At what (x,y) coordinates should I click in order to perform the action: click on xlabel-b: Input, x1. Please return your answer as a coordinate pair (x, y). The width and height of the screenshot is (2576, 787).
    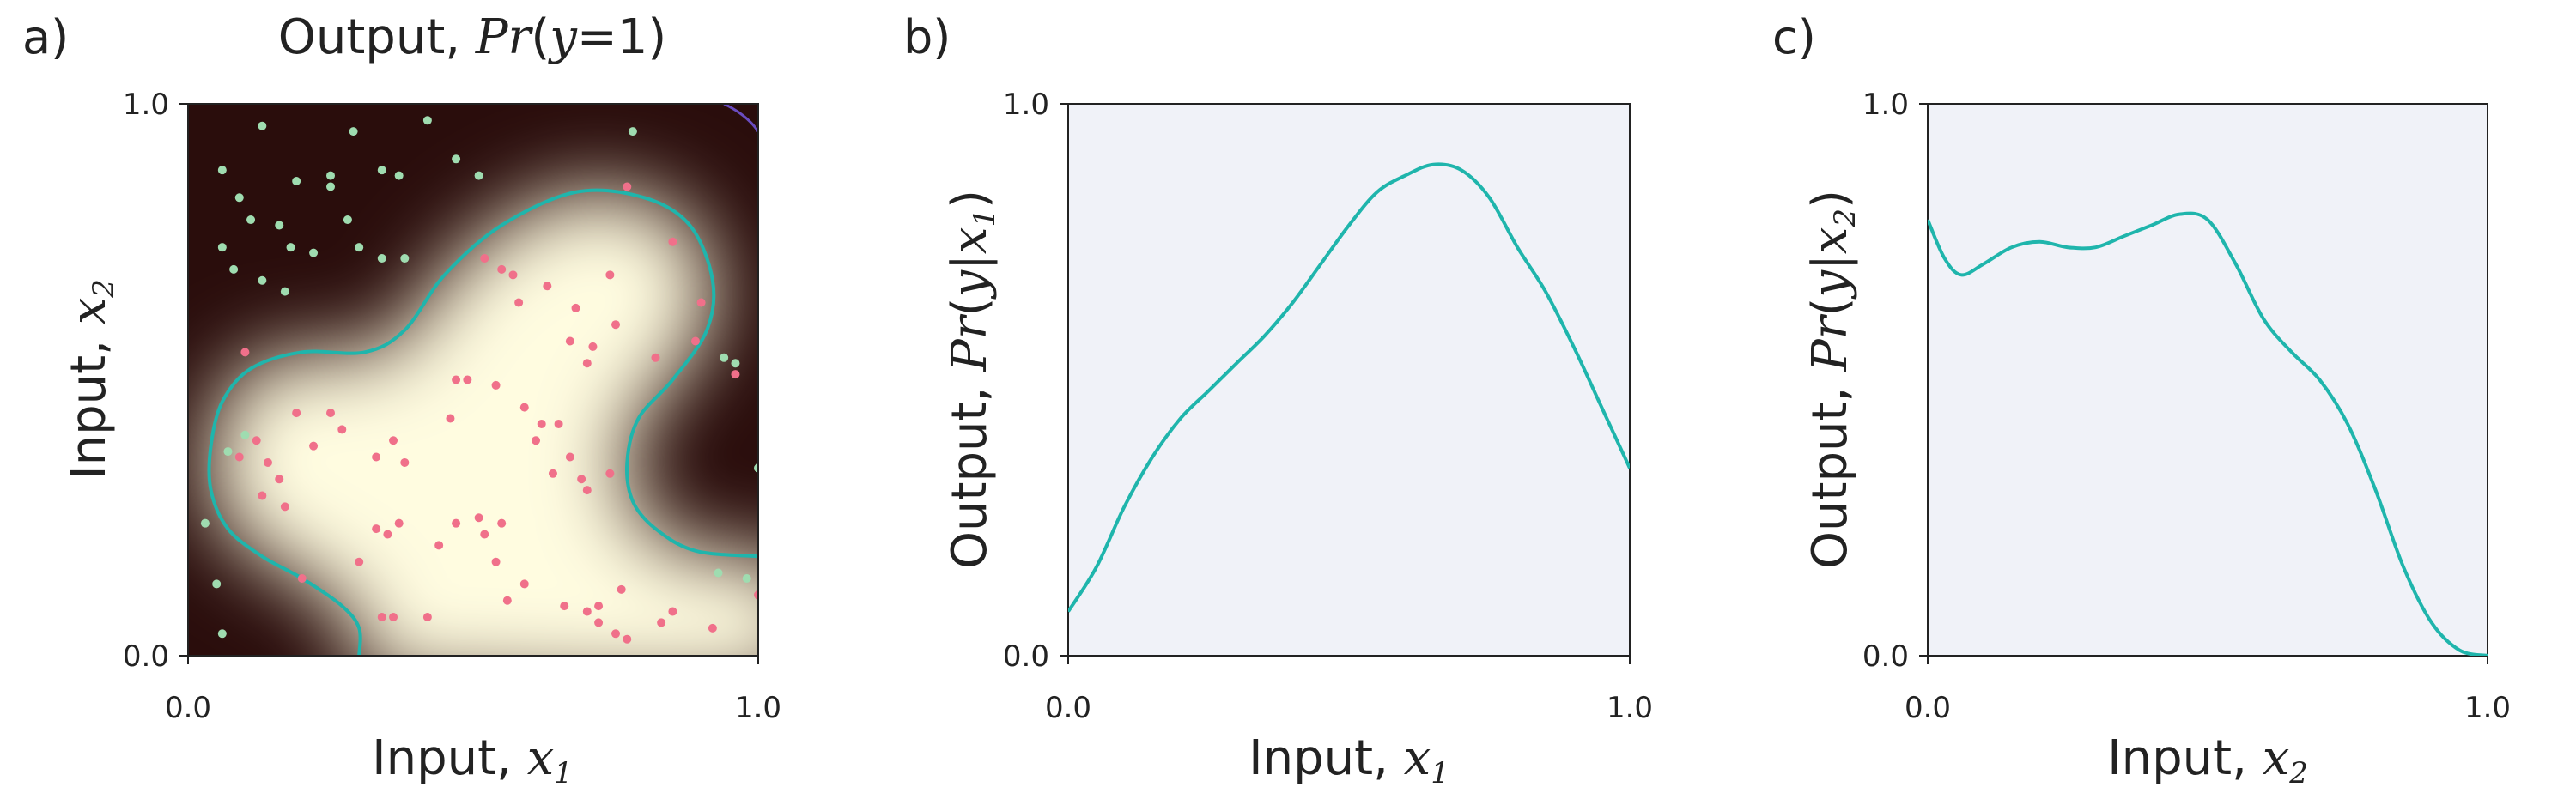
    Looking at the image, I should click on (1349, 758).